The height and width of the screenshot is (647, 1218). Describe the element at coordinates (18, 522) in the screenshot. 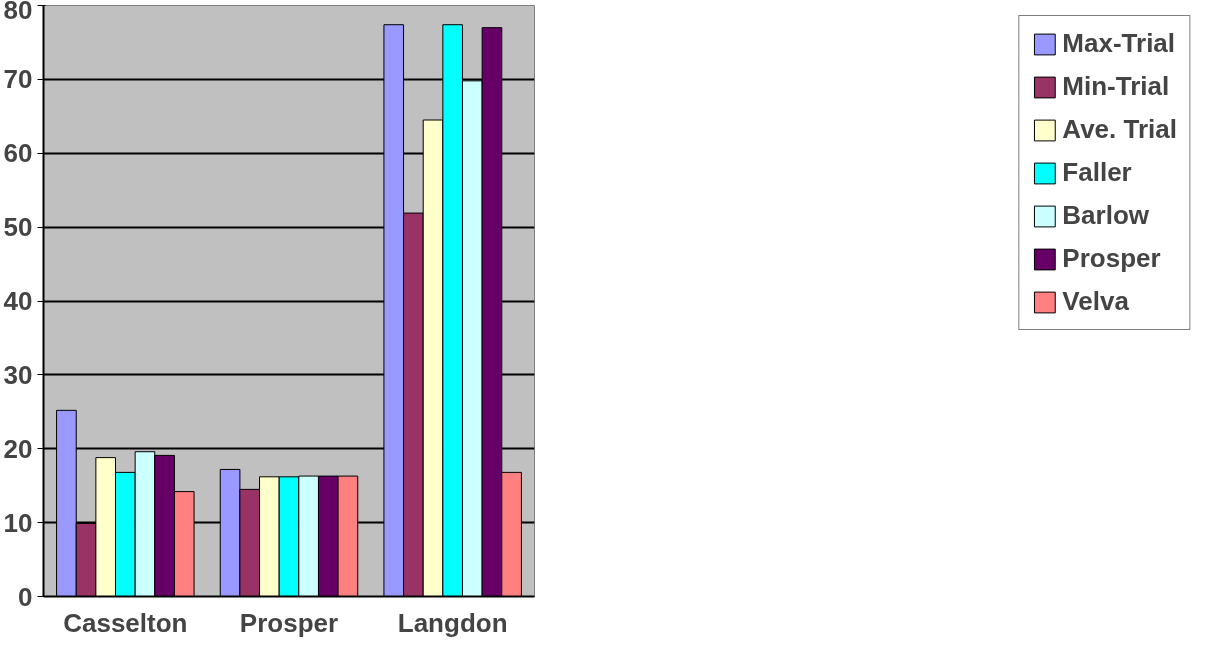

I see `y-tick-label: 10` at that location.